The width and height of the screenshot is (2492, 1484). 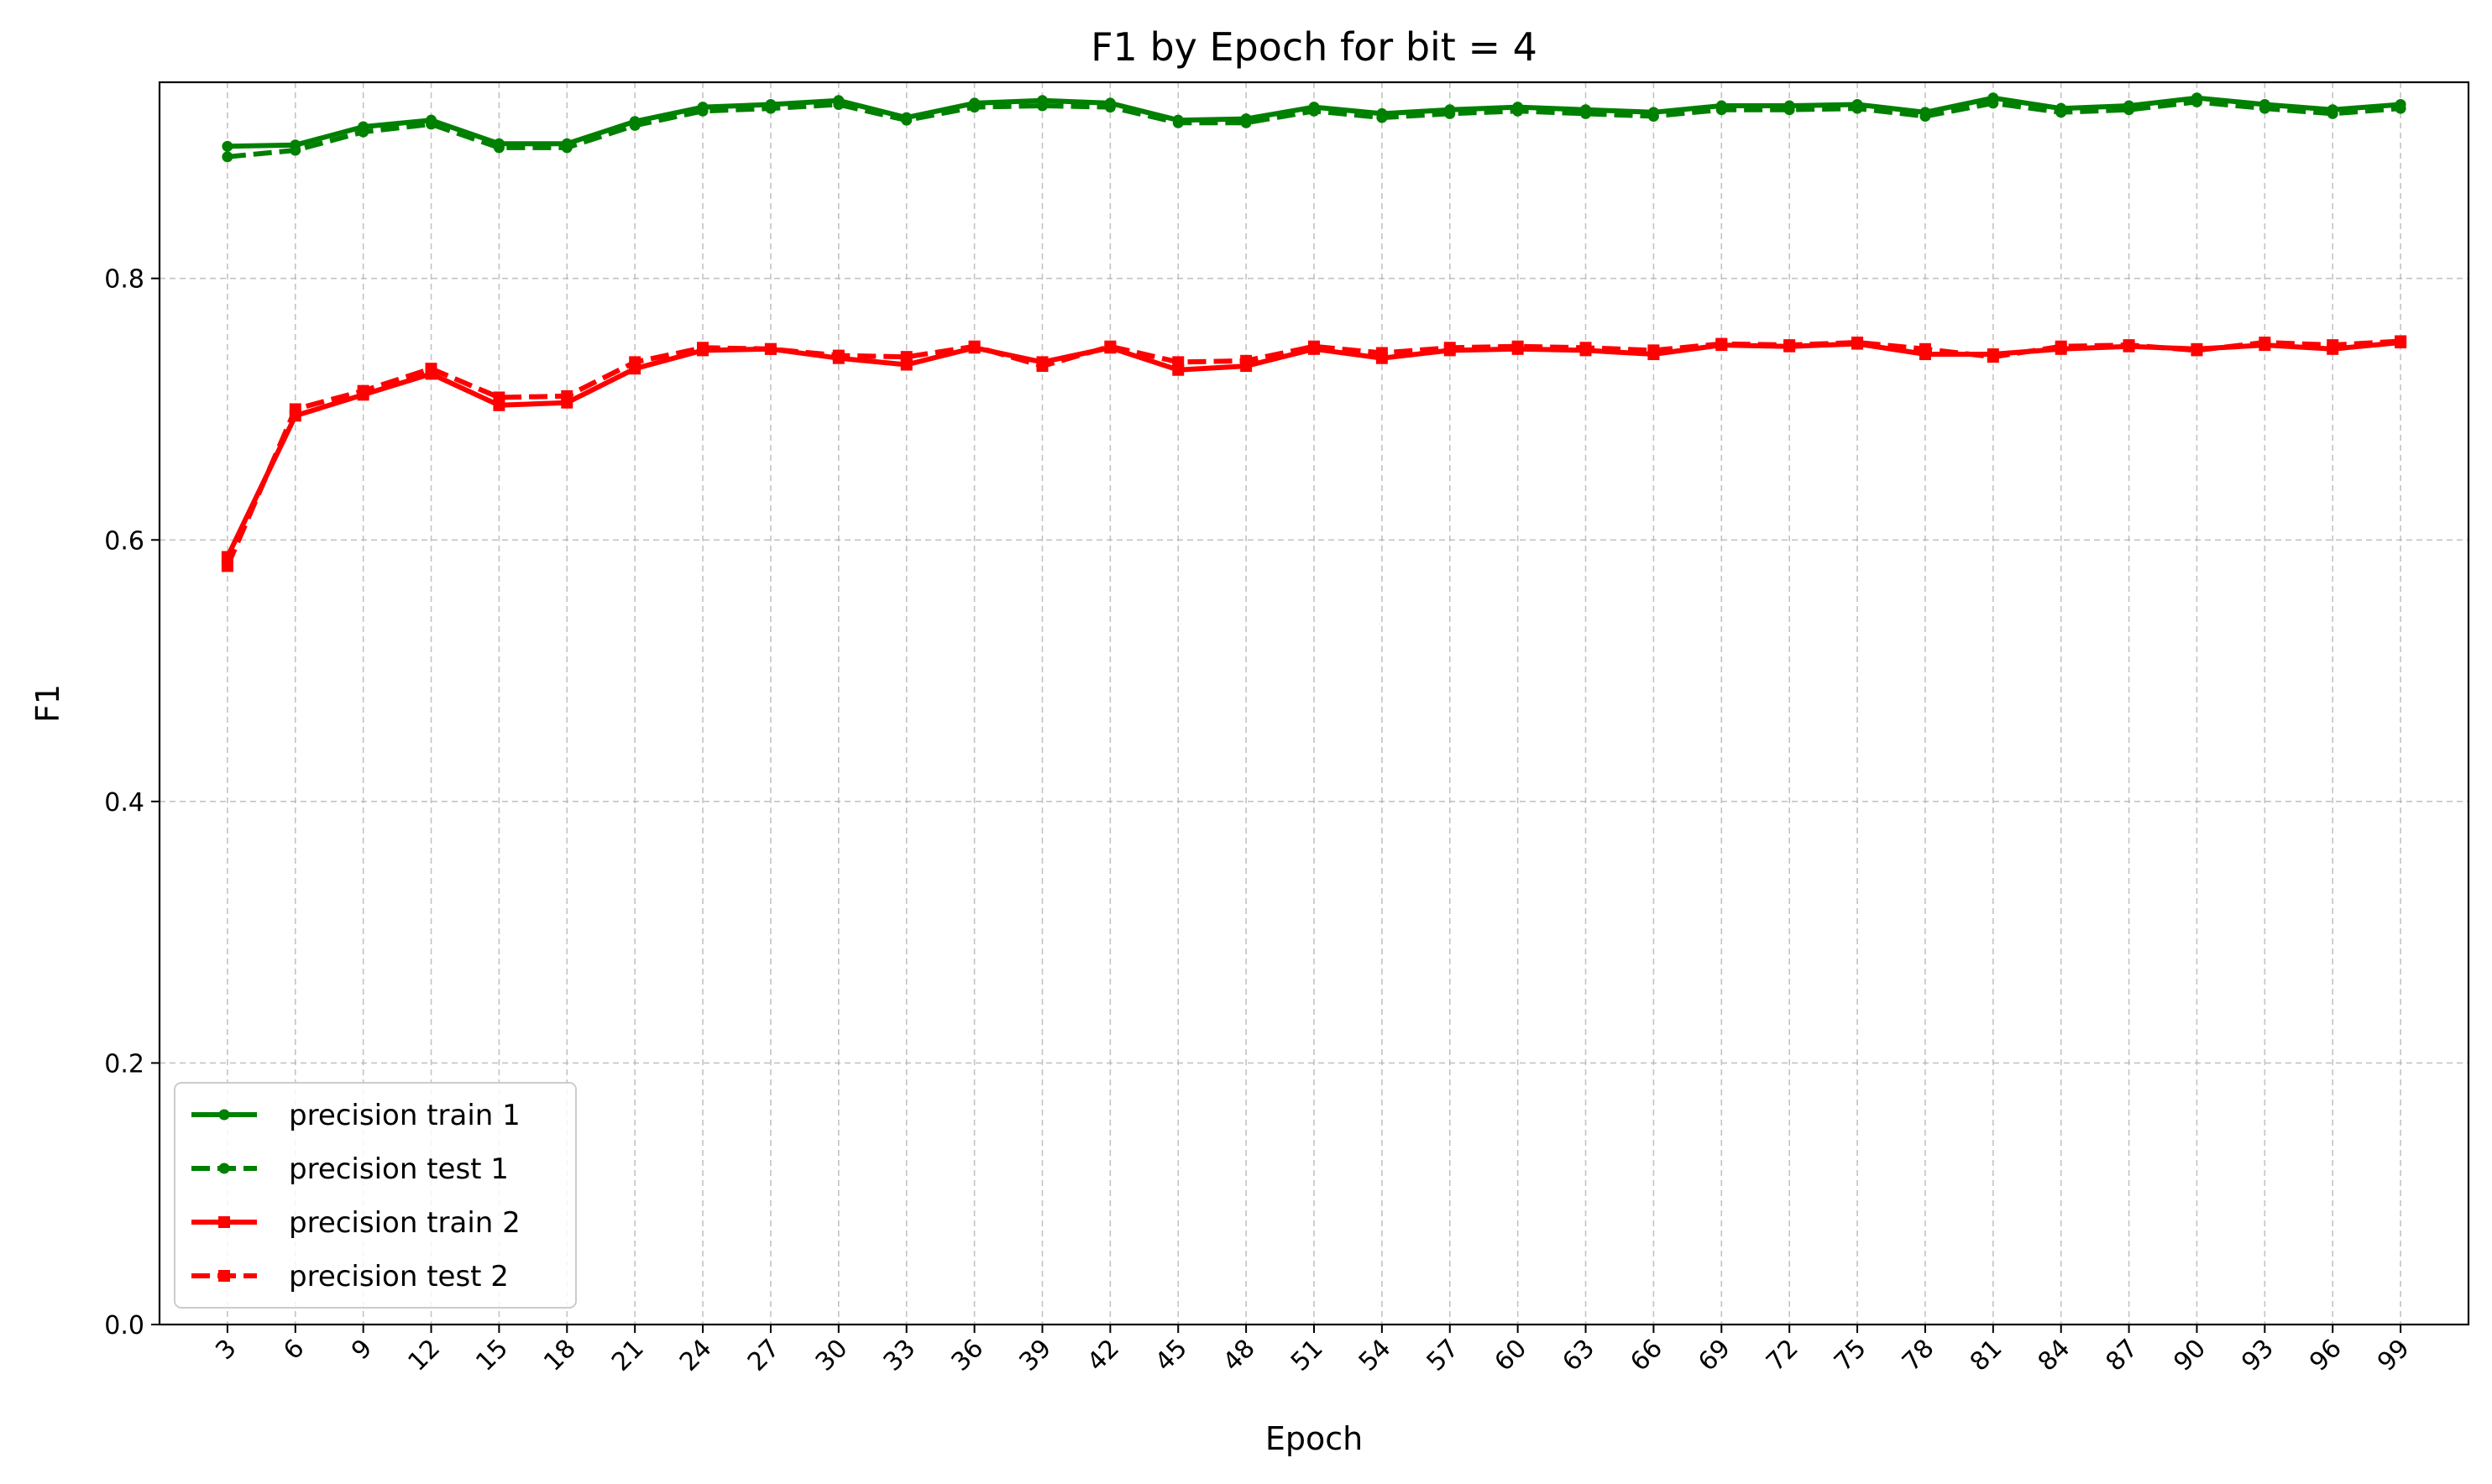 I want to click on legend-item: precision train 2, so click(x=356, y=1223).